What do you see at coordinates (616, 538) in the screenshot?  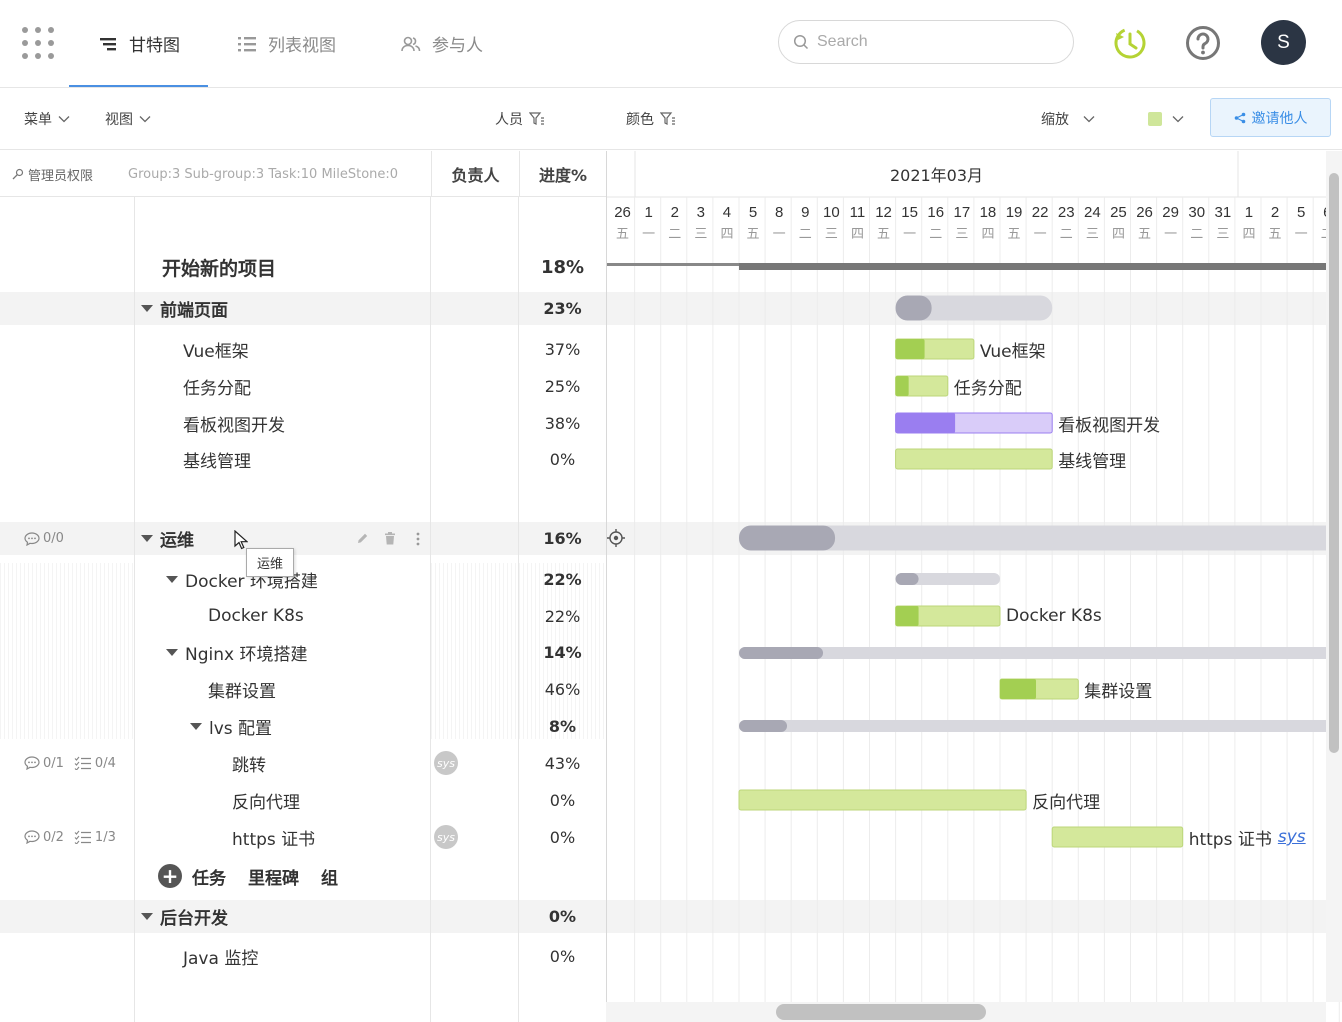 I see `locate-icon` at bounding box center [616, 538].